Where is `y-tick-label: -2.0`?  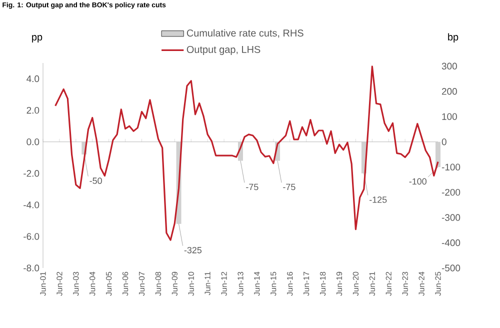
y-tick-label: -2.0 is located at coordinates (32, 173).